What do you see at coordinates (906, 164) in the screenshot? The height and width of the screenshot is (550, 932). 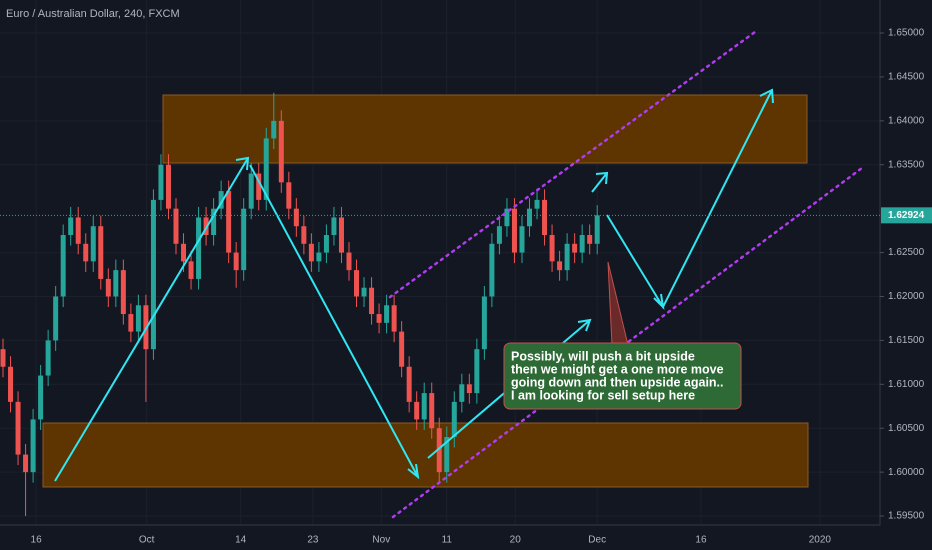 I see `y-tick-label: 1.63500` at bounding box center [906, 164].